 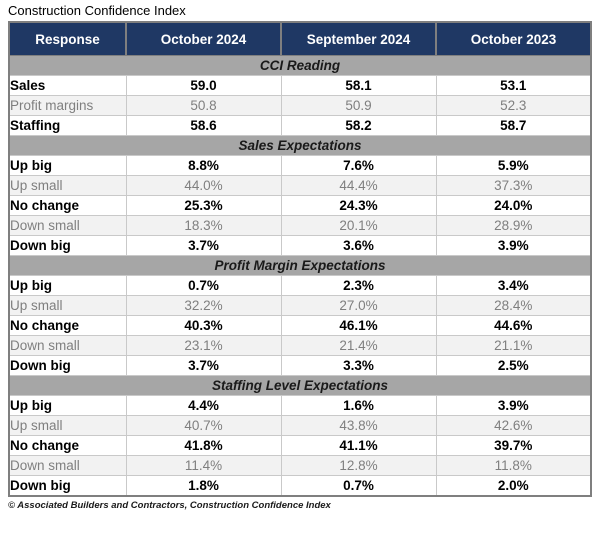 I want to click on table-row: Staffing 58.6 58.2 58.7, so click(x=300, y=125).